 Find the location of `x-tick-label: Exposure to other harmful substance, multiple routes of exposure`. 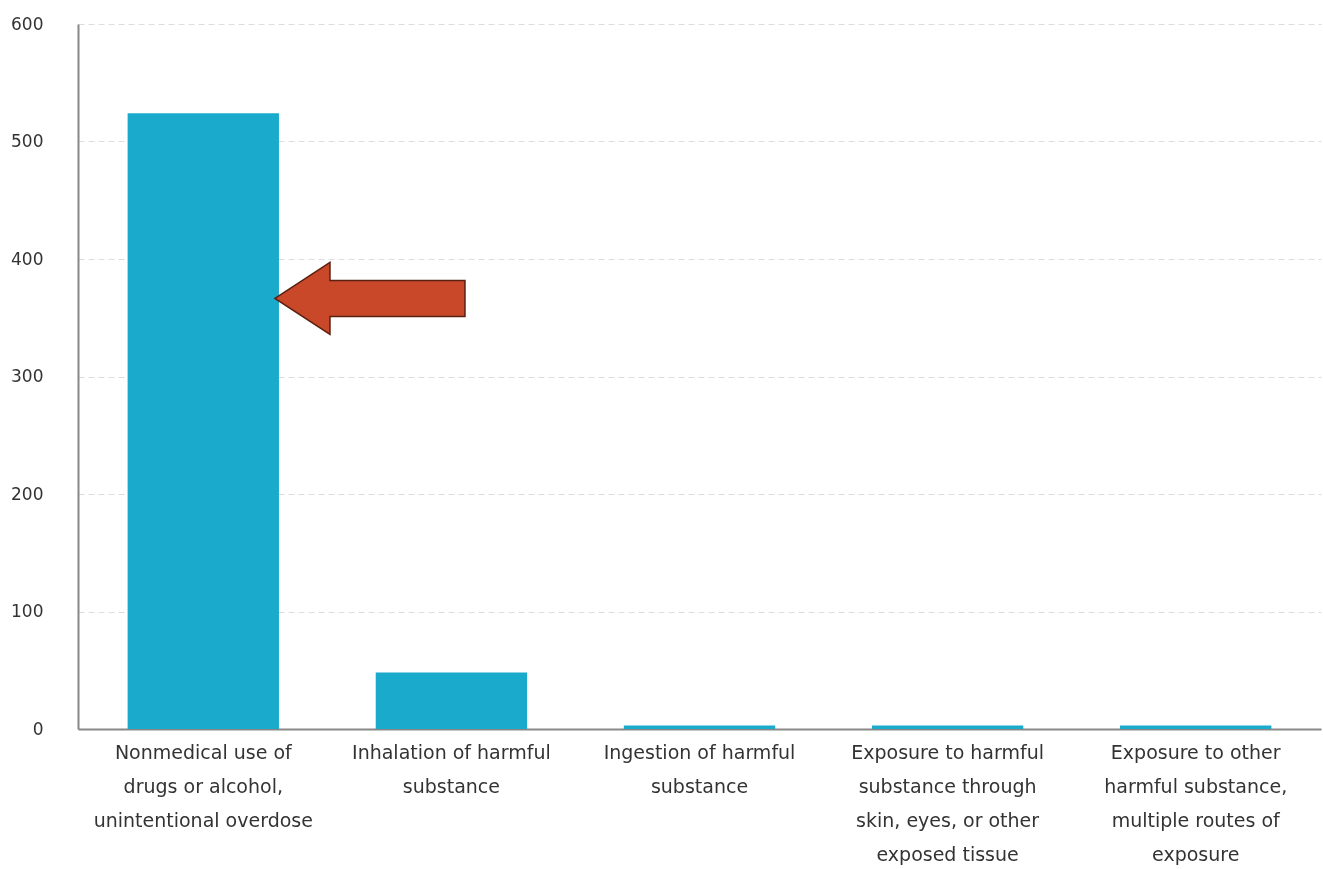

x-tick-label: Exposure to other harmful substance, multiple routes of exposure is located at coordinates (1196, 802).